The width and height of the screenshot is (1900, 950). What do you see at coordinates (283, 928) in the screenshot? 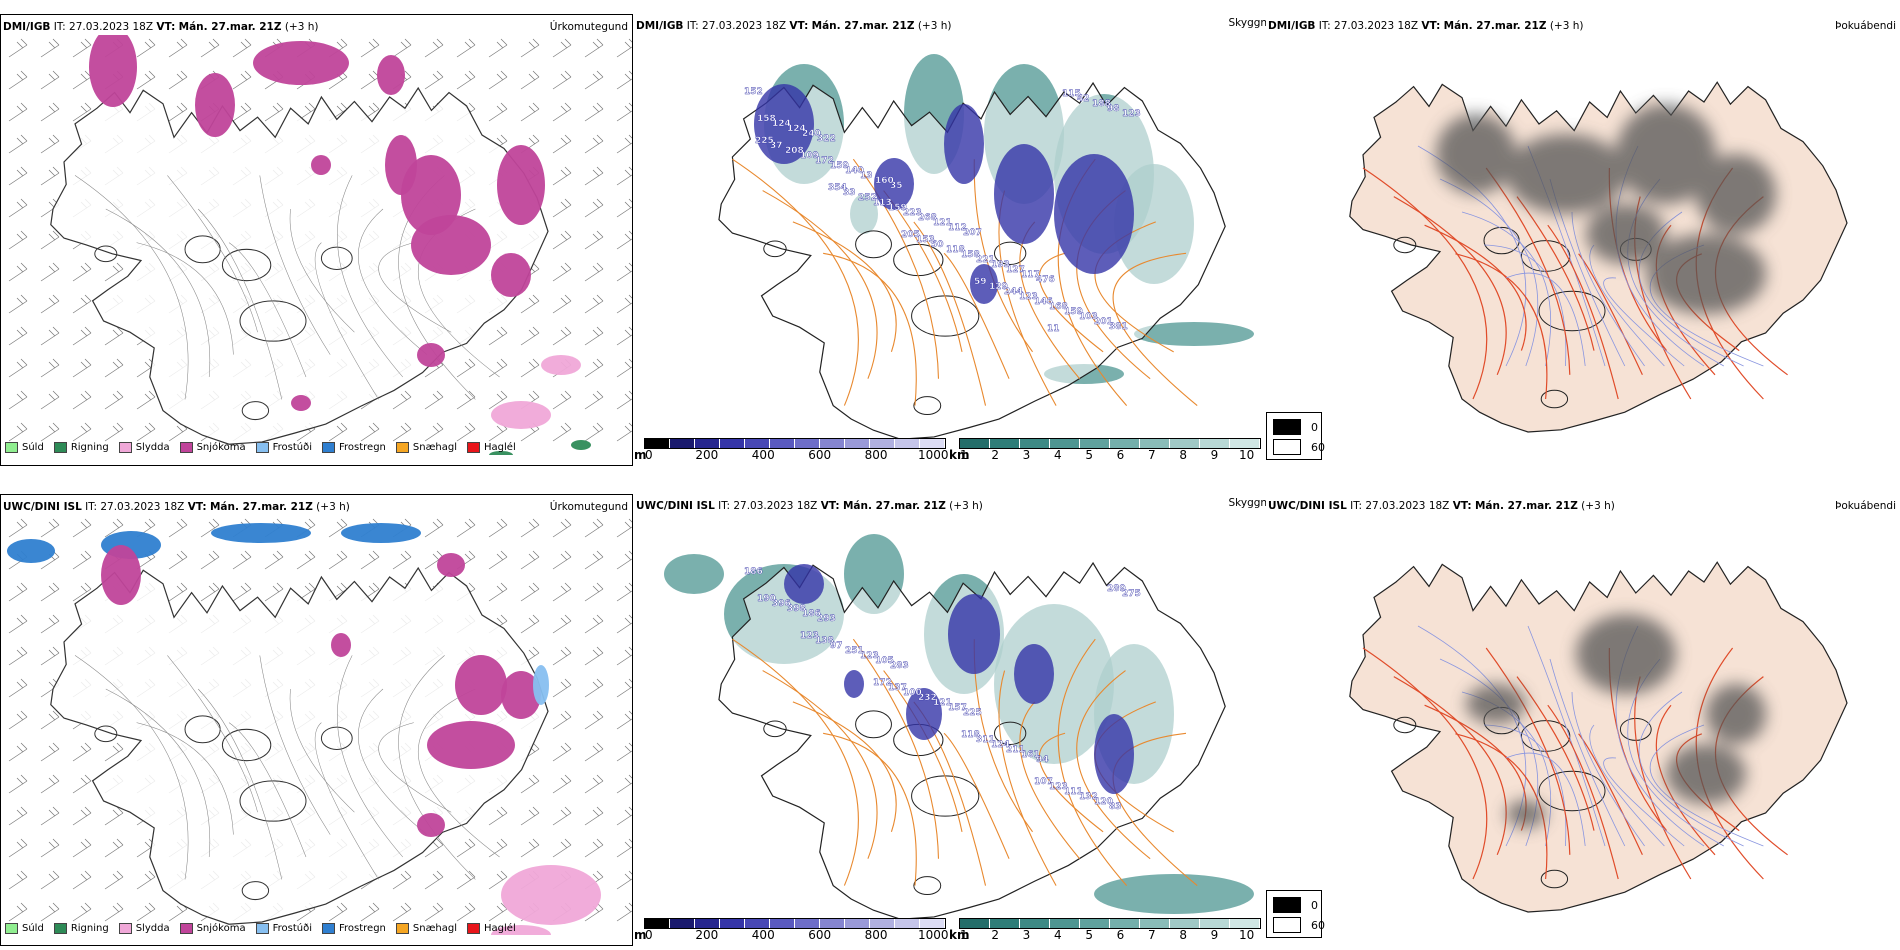
I see `precip-legend-item: Frostúði` at bounding box center [283, 928].